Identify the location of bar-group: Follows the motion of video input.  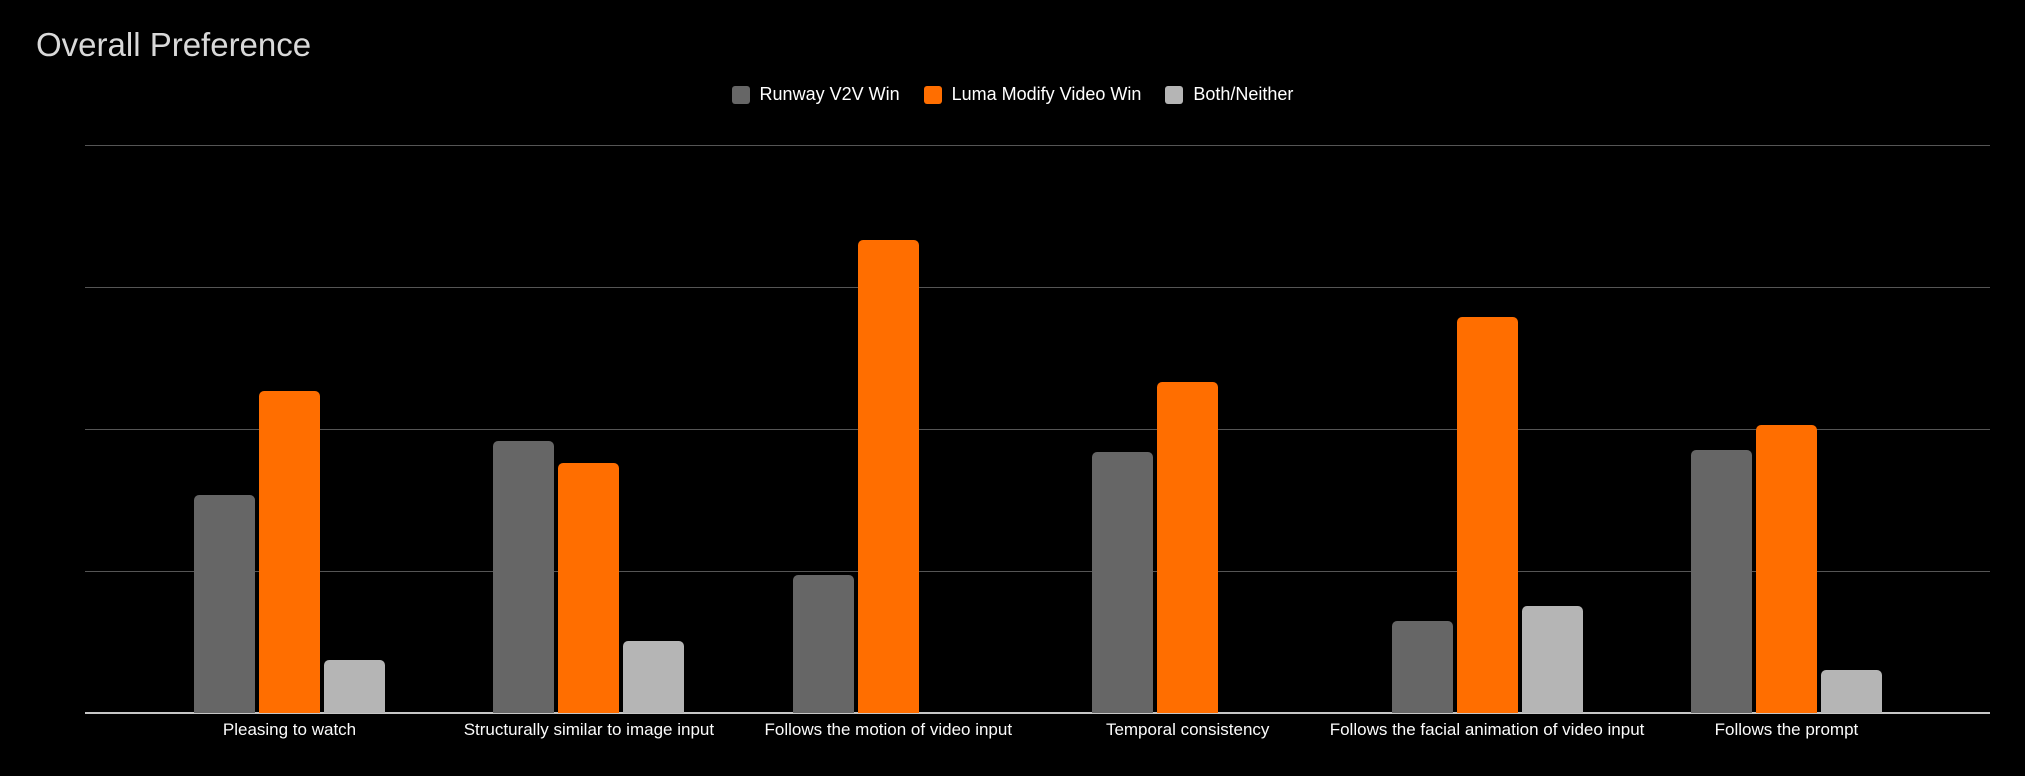
(888, 442).